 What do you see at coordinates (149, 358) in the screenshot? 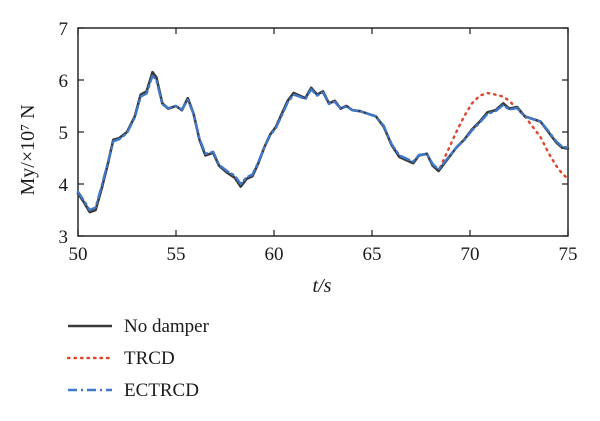
I see `legend-label: TRCD` at bounding box center [149, 358].